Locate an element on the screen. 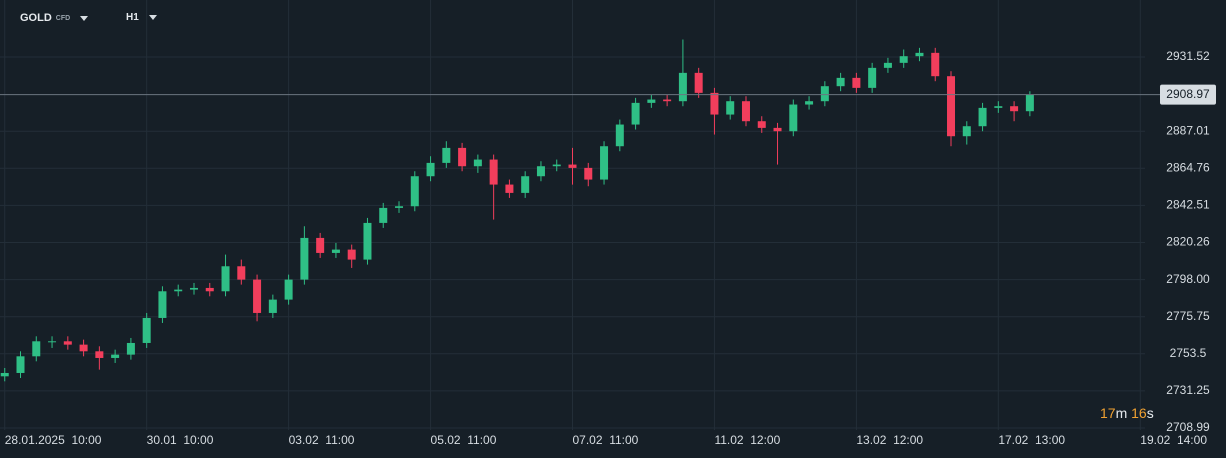 This screenshot has height=458, width=1226. seconds: 16 is located at coordinates (1139, 413).